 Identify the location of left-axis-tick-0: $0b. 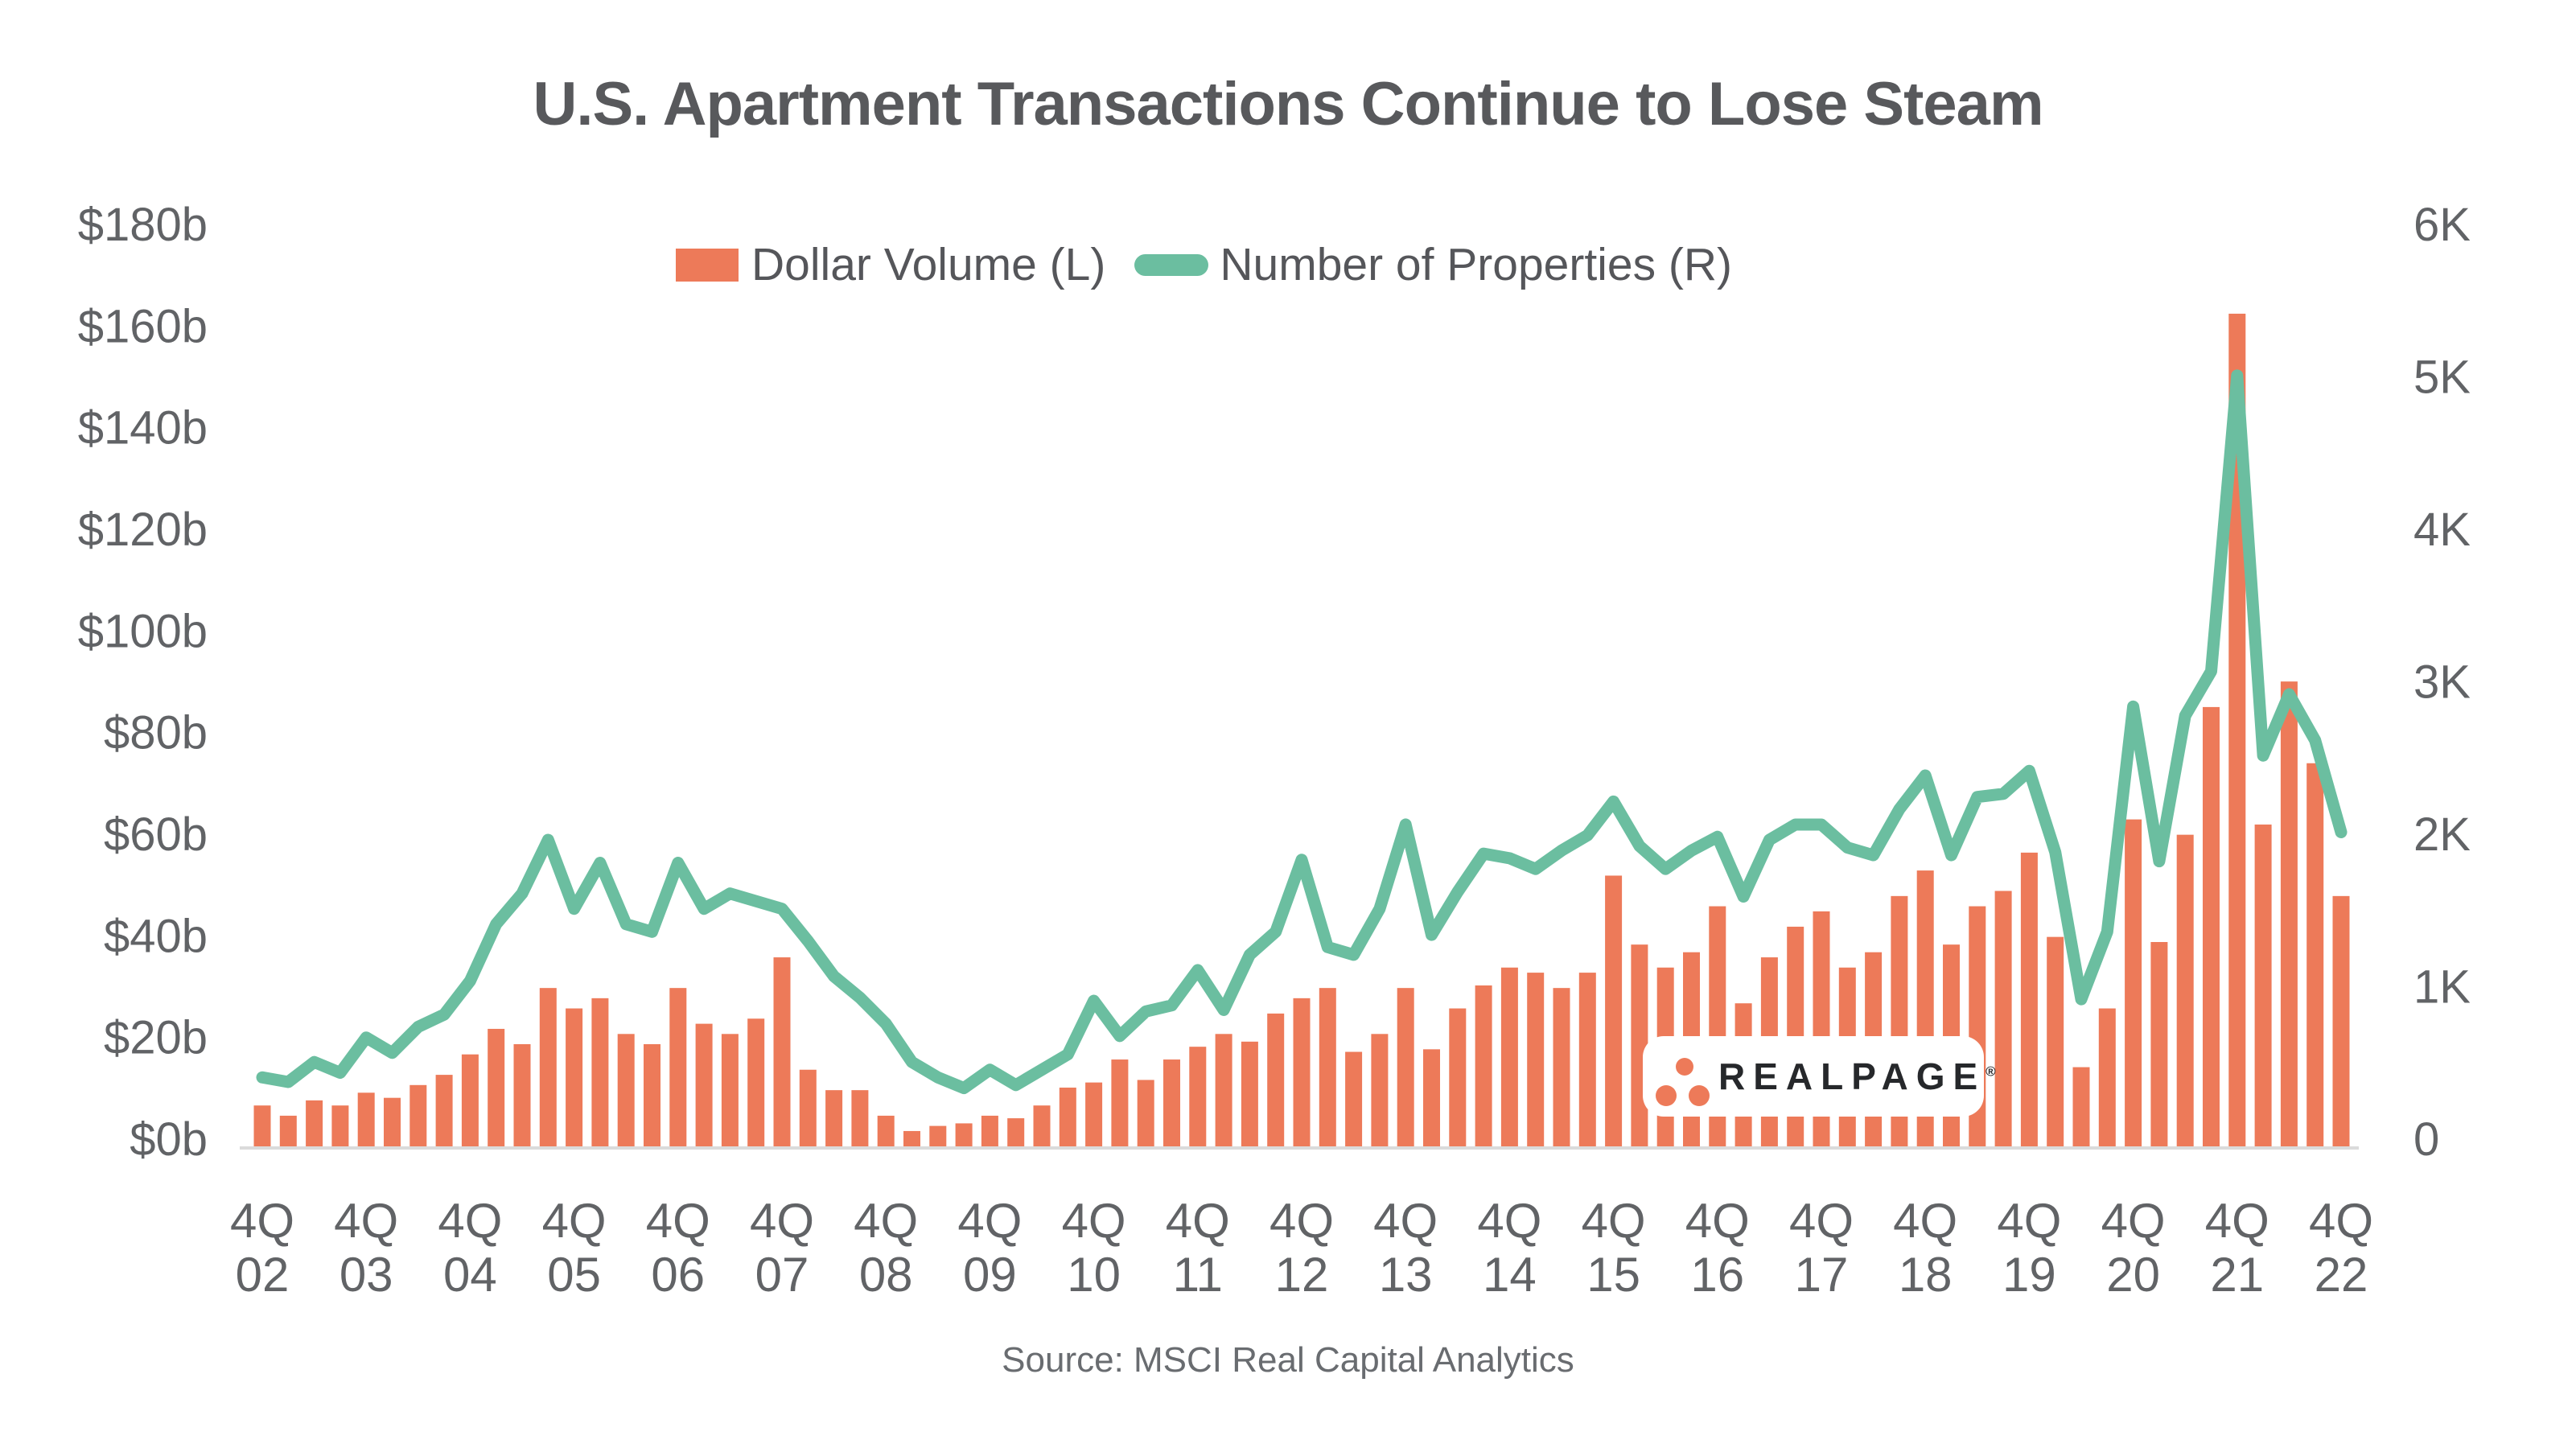
(169, 1139).